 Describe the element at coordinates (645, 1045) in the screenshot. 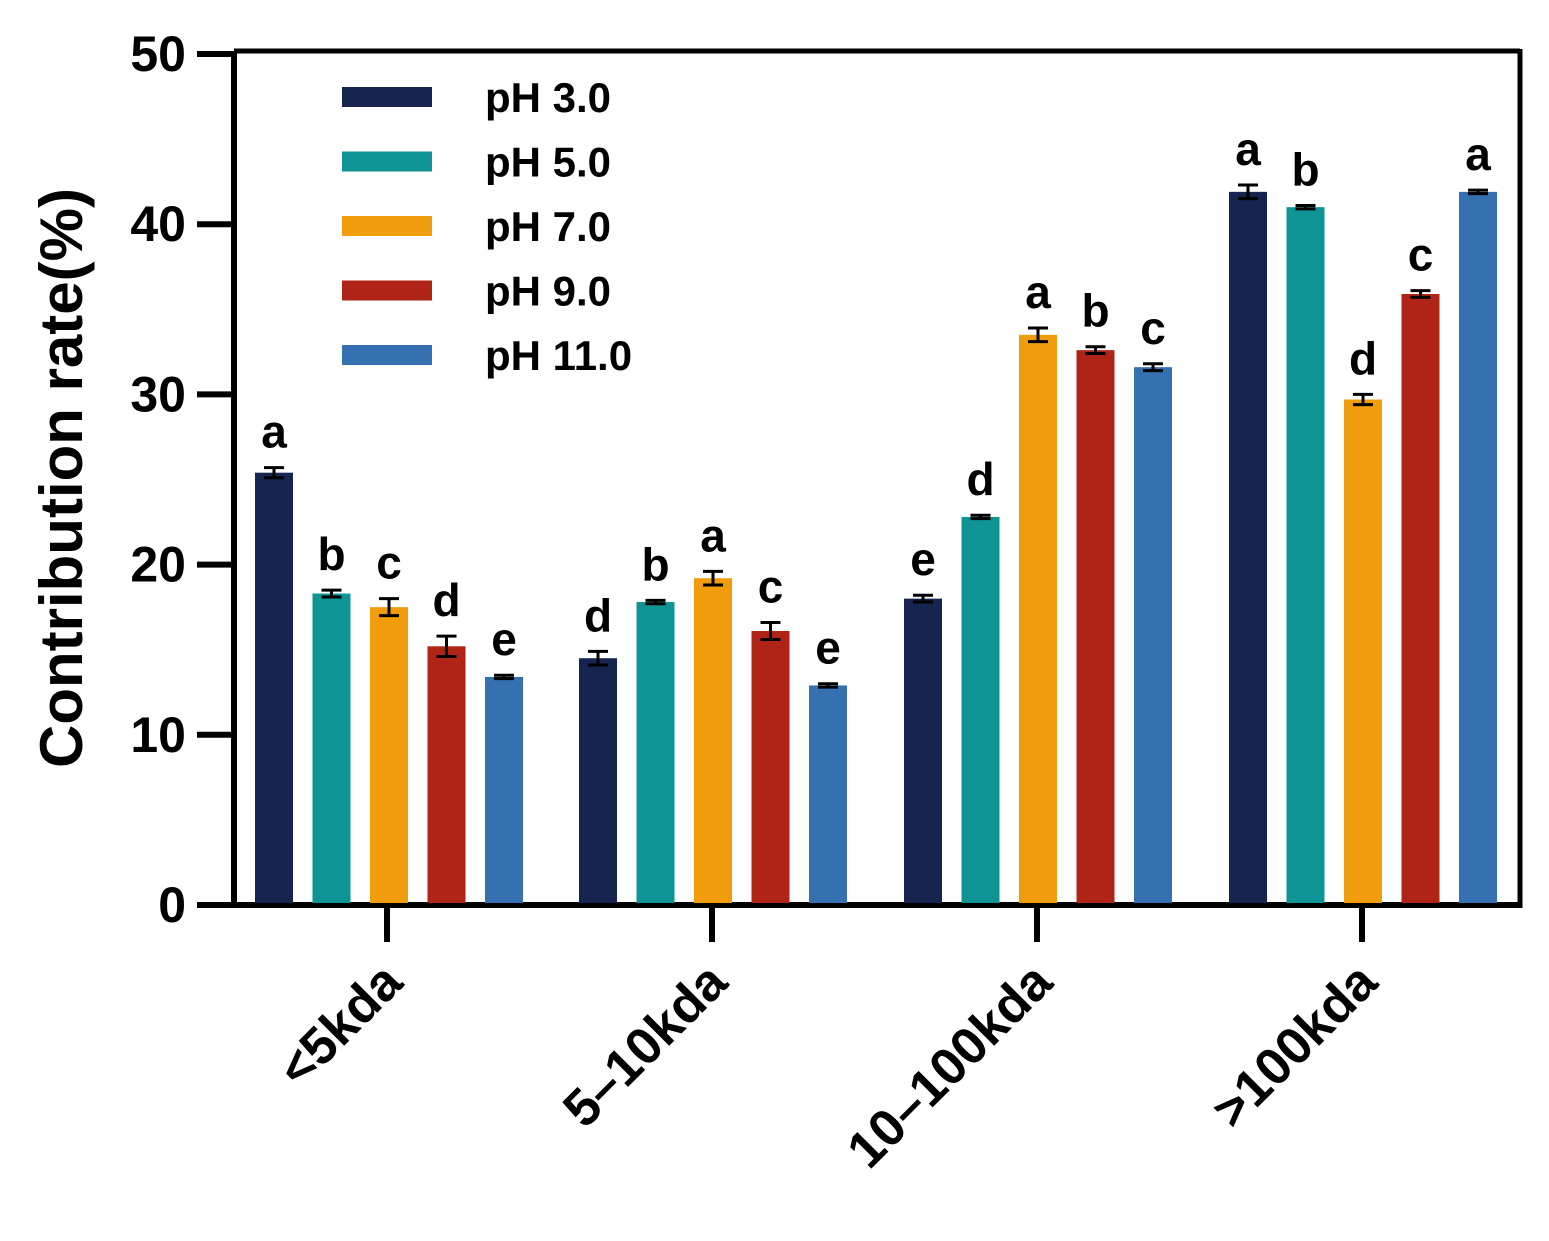

I see `x-tick-label: 5–10kda` at that location.